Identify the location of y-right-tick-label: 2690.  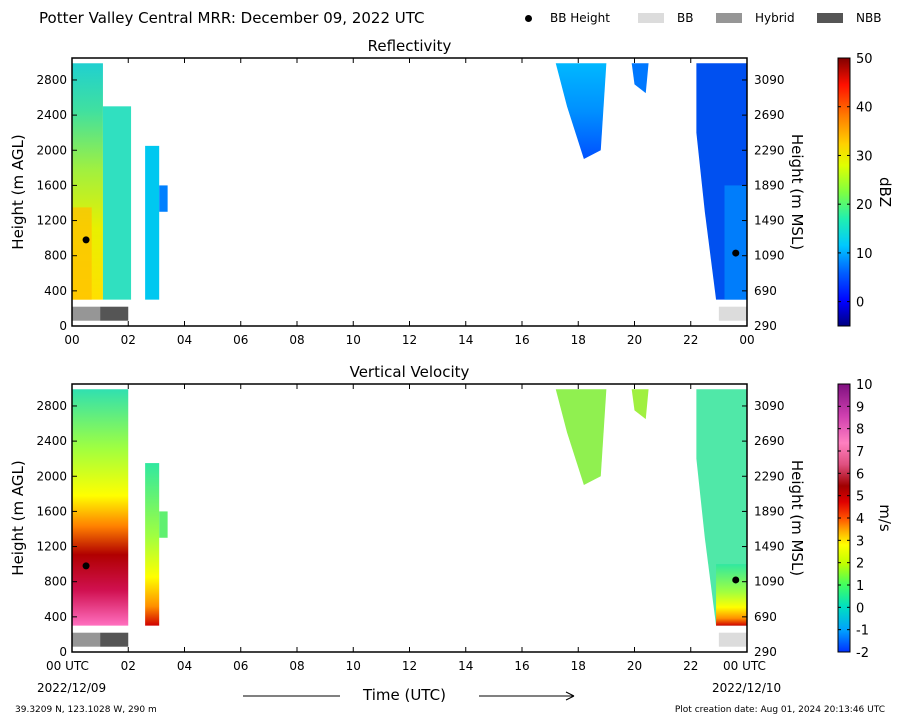
(769, 441).